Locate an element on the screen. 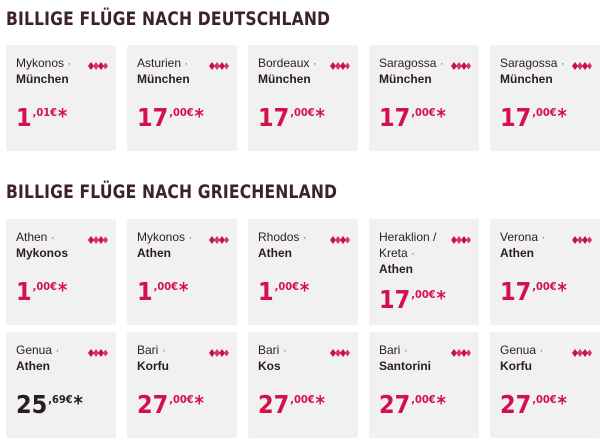  flight-deal-card: Mykonos · München 1,01€* is located at coordinates (61, 98).